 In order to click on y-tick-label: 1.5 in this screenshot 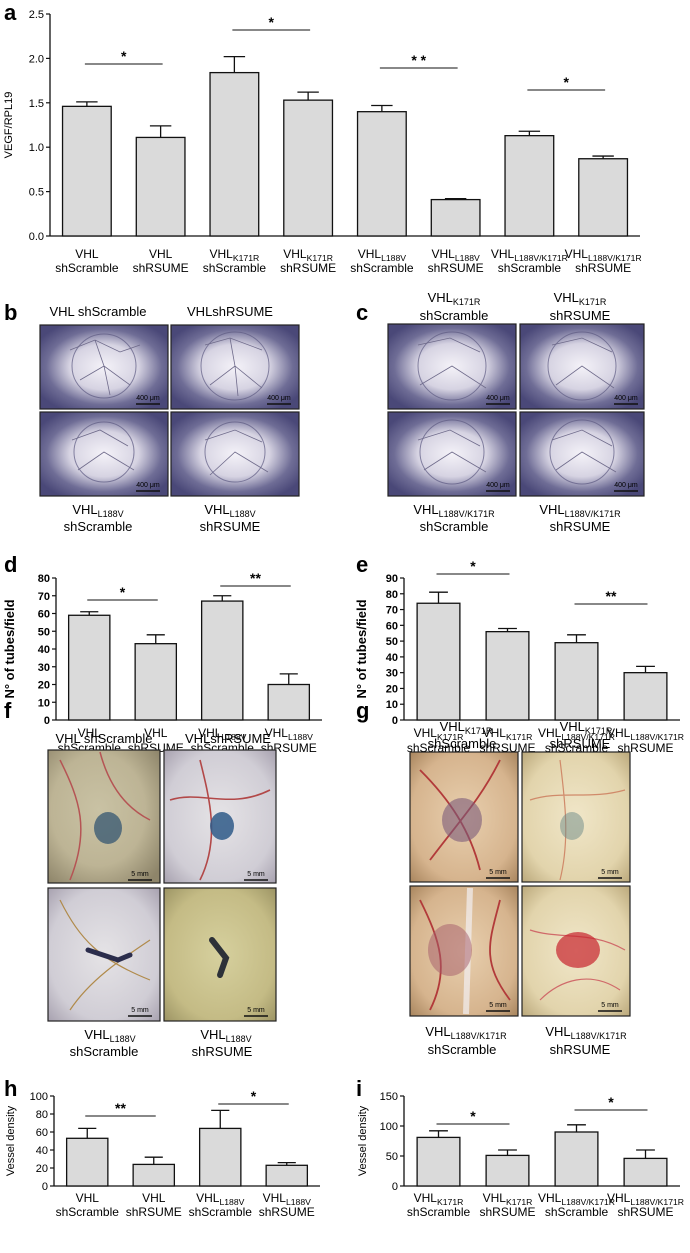, I will do `click(36, 104)`.